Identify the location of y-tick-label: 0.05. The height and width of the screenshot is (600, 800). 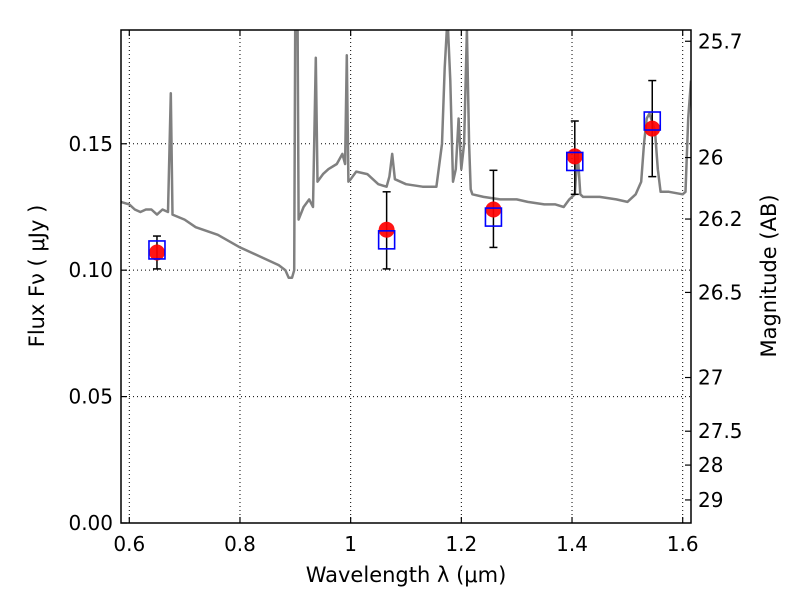
(90, 397).